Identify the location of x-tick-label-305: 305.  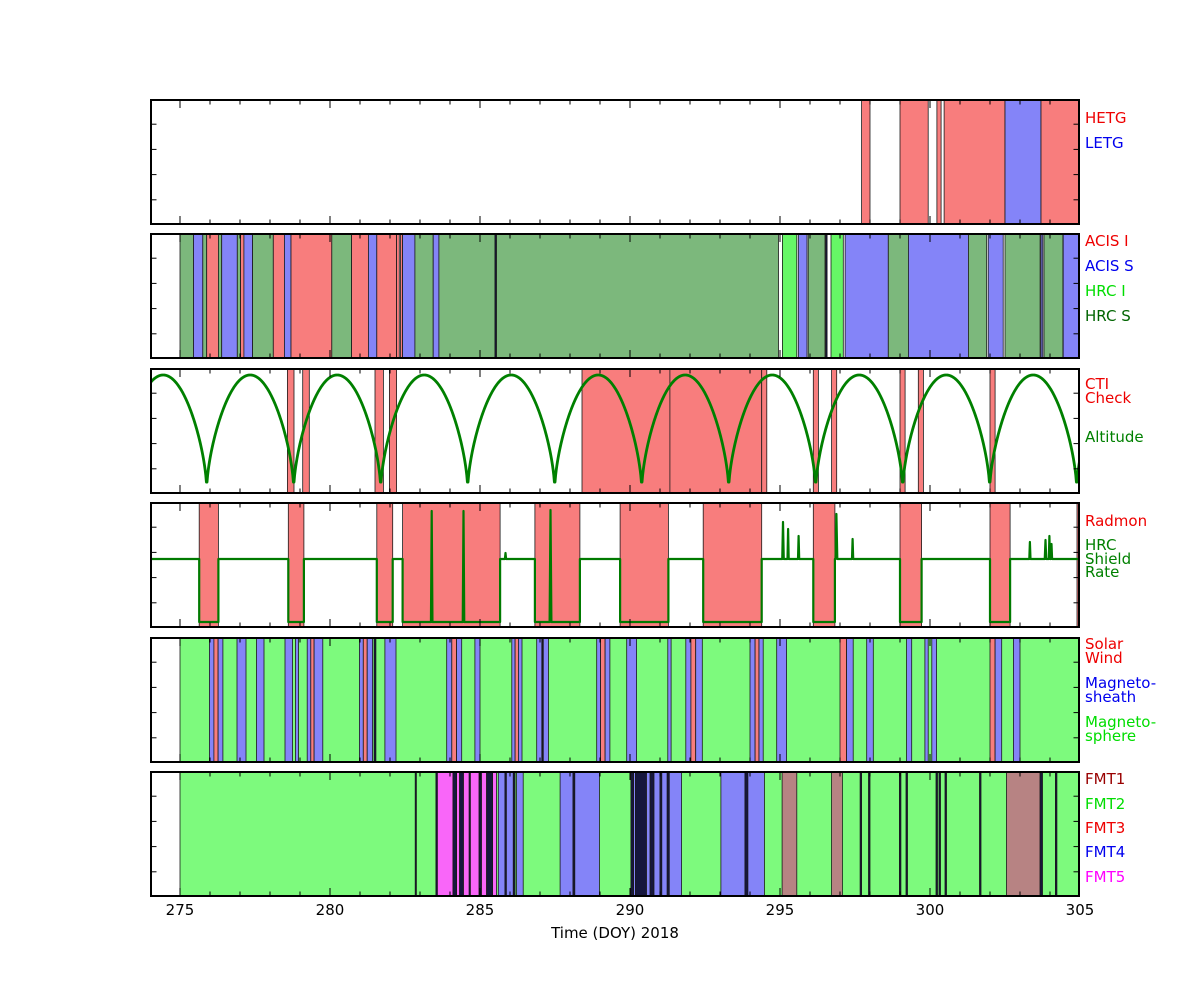
(1080, 910).